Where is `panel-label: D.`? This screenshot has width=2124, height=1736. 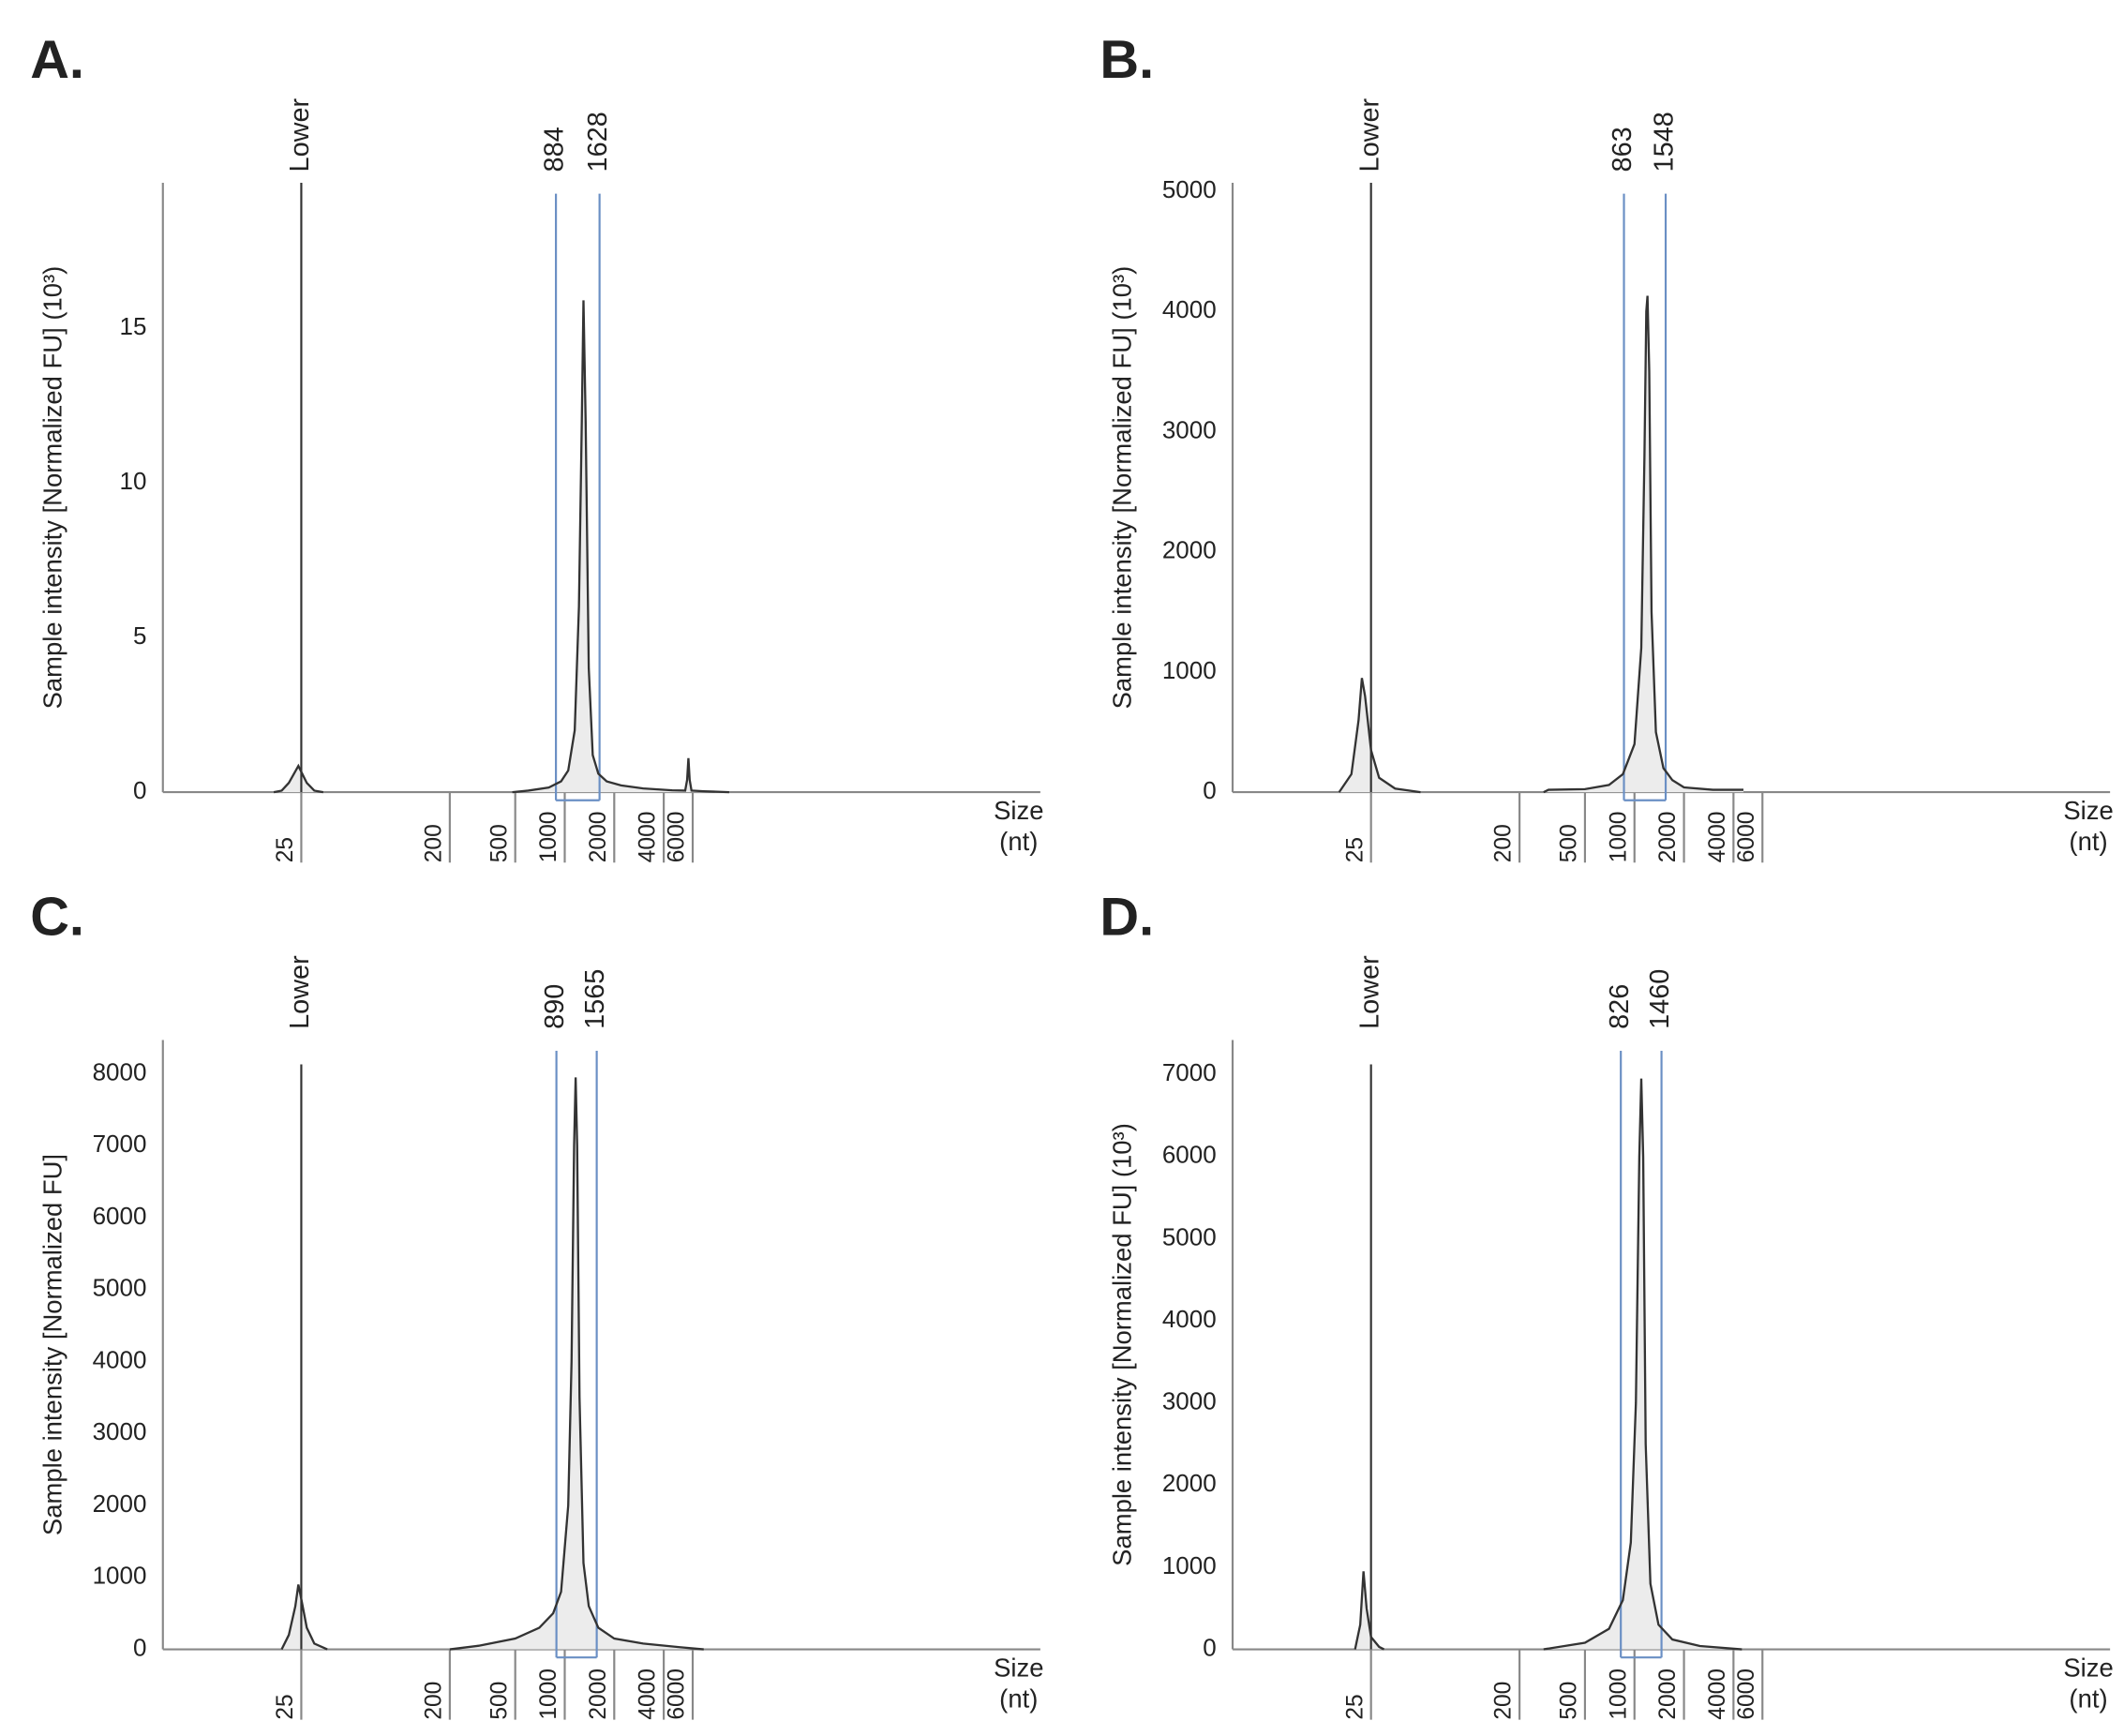 panel-label: D. is located at coordinates (1126, 918).